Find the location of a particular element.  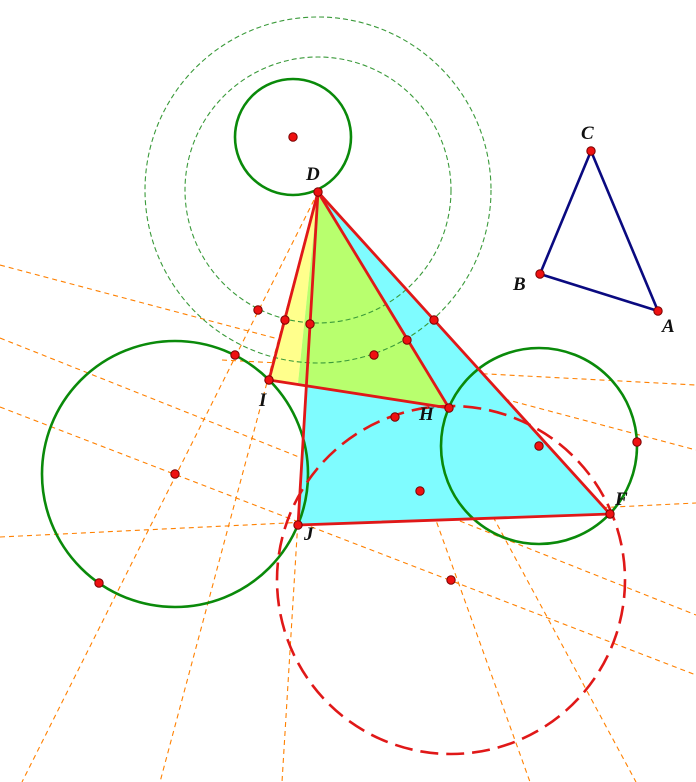

circle-left is located at coordinates (175, 474).